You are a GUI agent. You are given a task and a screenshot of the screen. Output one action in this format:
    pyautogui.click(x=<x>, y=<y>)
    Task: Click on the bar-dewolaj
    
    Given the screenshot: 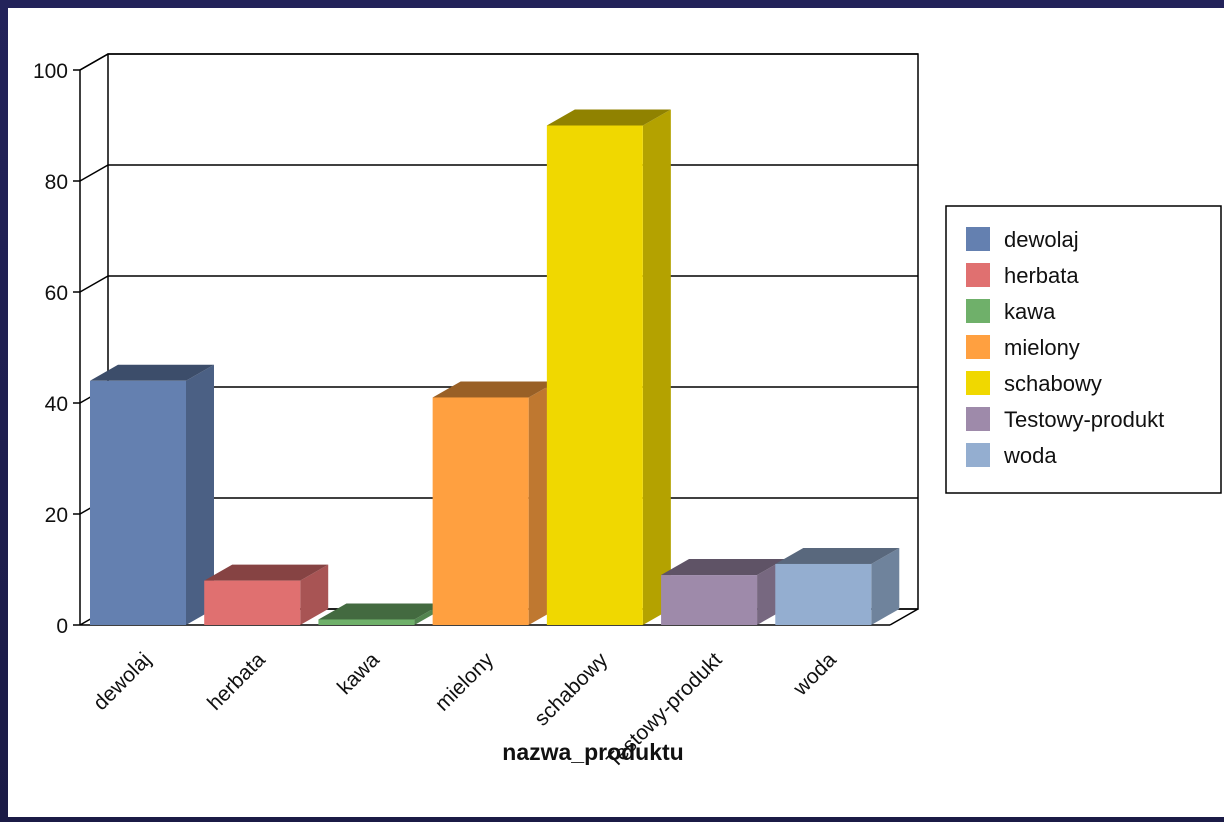 What is the action you would take?
    pyautogui.click(x=152, y=494)
    